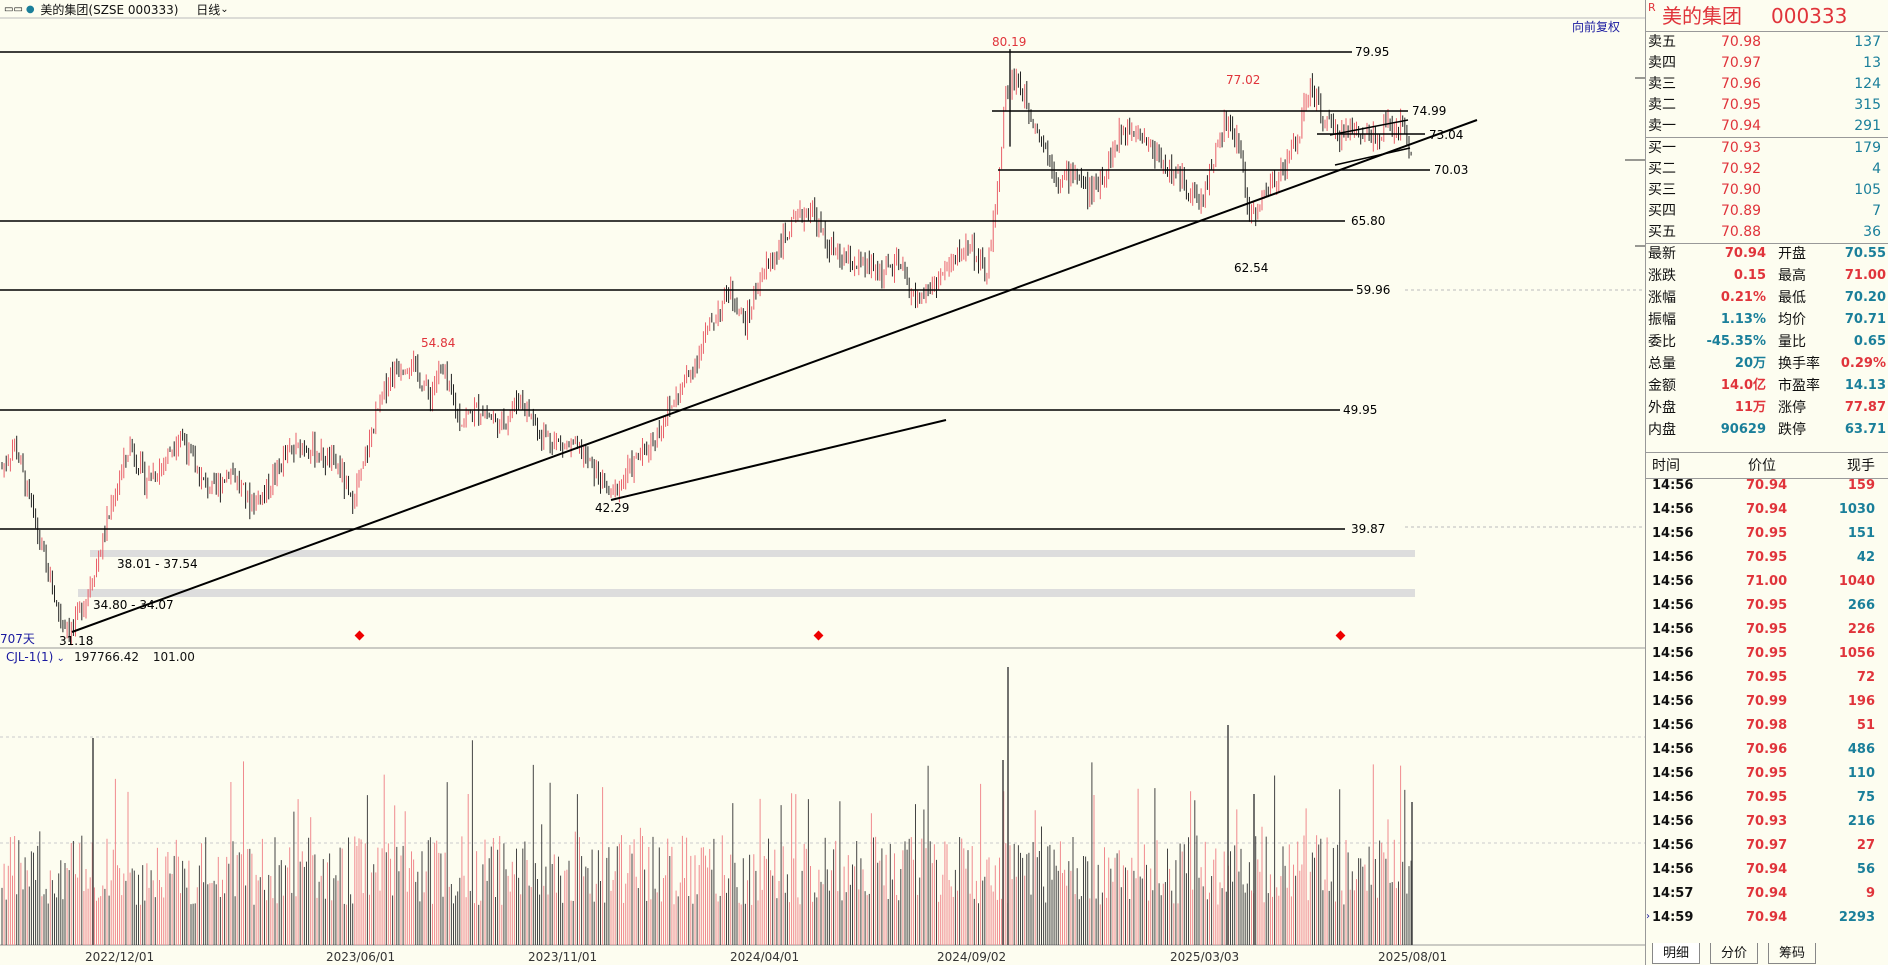 The width and height of the screenshot is (1888, 965). I want to click on orderbook-volume: 291, so click(1867, 126).